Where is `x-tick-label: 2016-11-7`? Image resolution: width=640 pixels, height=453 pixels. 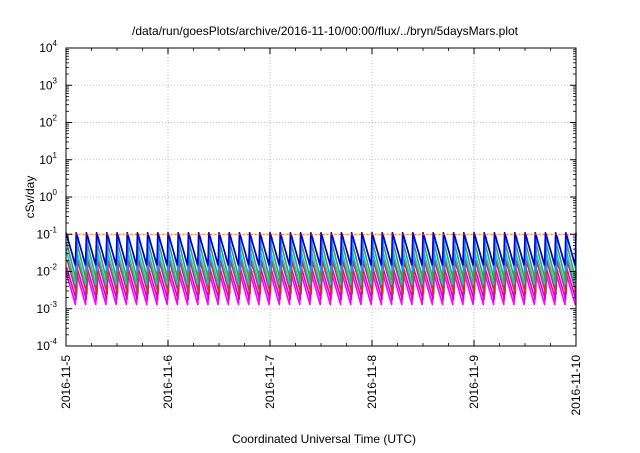 x-tick-label: 2016-11-7 is located at coordinates (270, 382).